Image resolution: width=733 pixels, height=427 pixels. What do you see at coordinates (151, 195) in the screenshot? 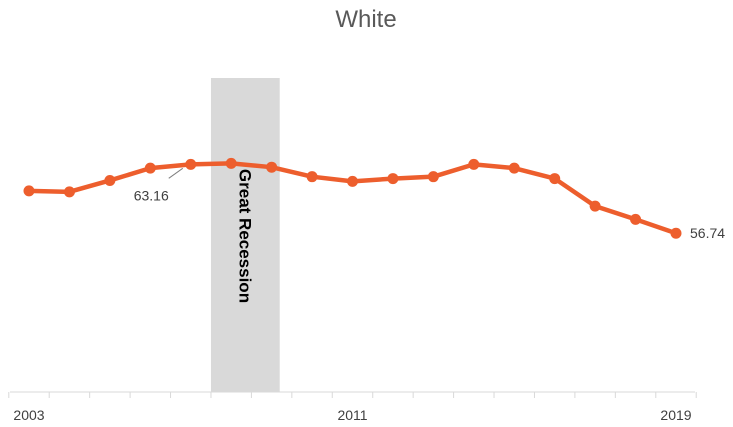
I see `data-label: 63.16` at bounding box center [151, 195].